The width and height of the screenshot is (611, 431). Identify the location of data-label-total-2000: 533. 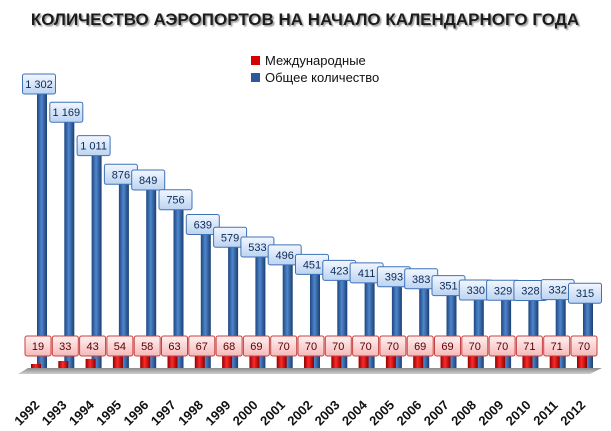
(257, 247).